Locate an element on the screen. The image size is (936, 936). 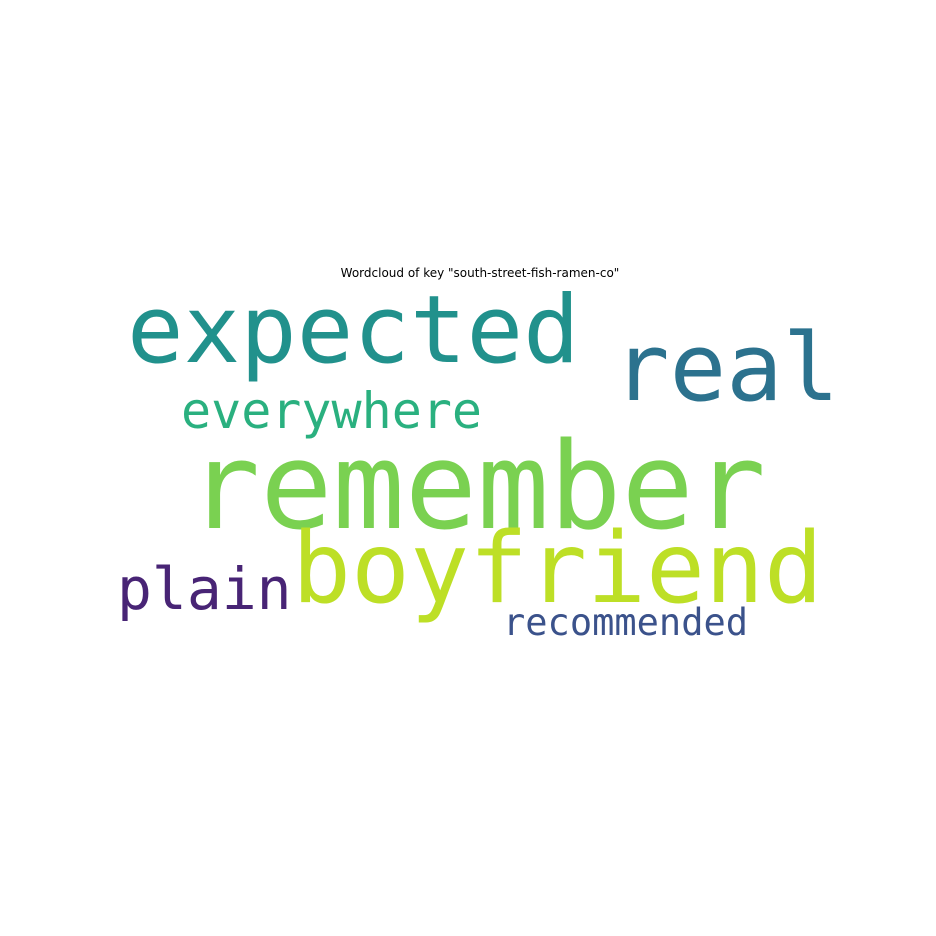
word-plain: plain is located at coordinates (204, 589).